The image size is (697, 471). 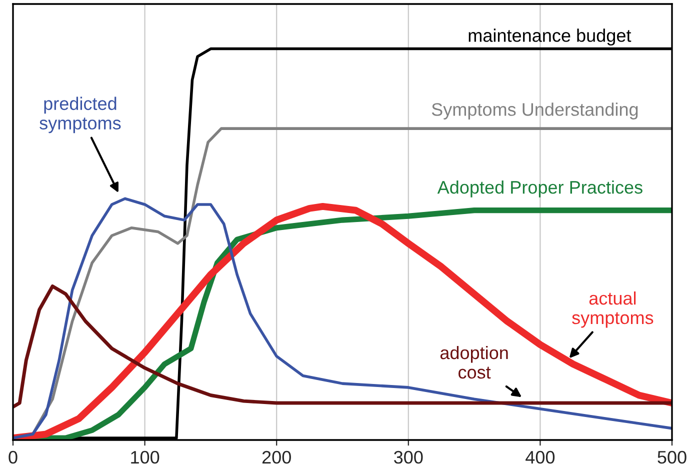 What do you see at coordinates (672, 457) in the screenshot?
I see `x-tick-label: 500` at bounding box center [672, 457].